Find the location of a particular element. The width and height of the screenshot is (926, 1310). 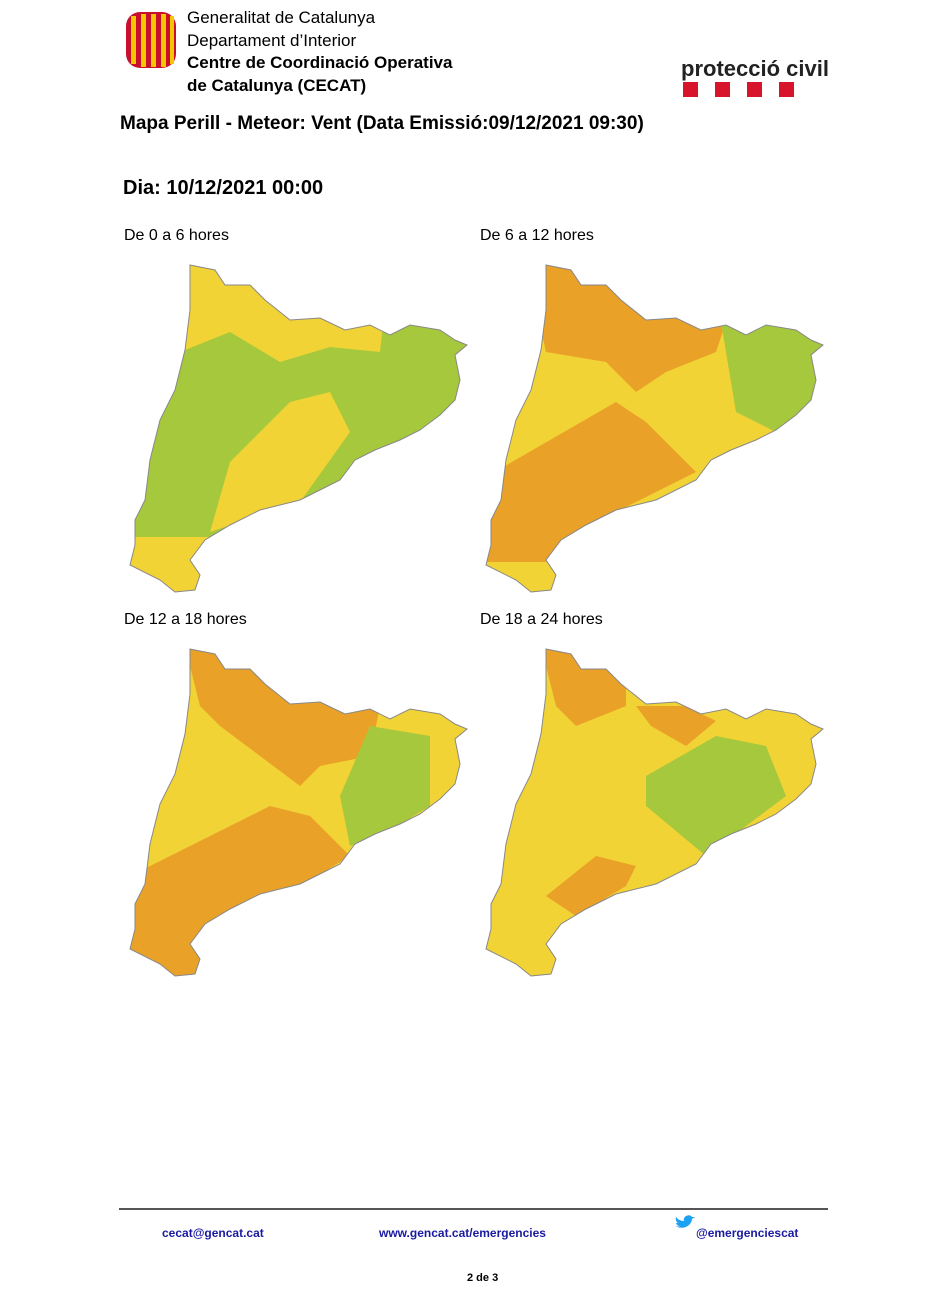

org-line: Departament d’Interior is located at coordinates (272, 40).